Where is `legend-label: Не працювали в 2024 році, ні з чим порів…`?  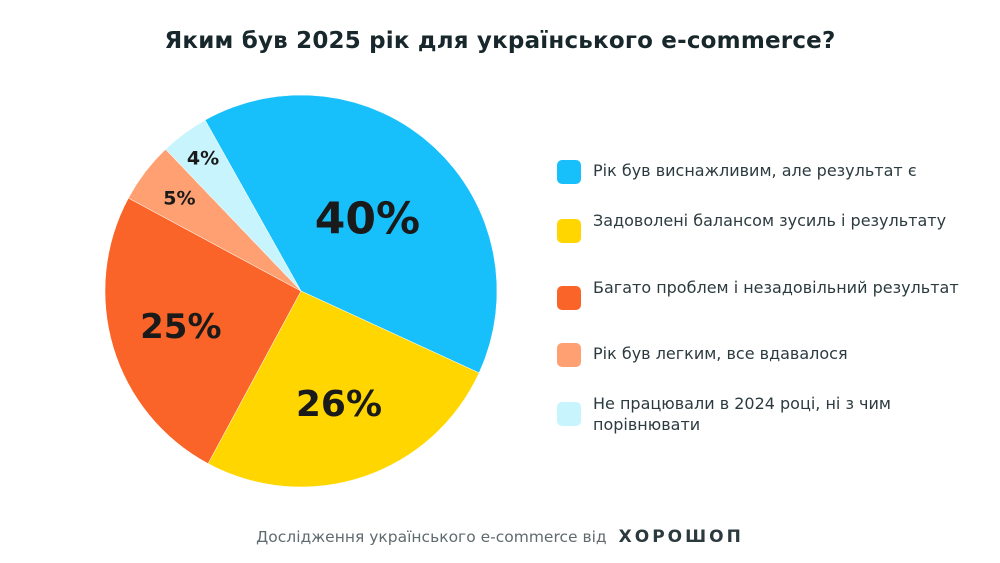 legend-label: Не працювали в 2024 році, ні з чим порів… is located at coordinates (742, 414).